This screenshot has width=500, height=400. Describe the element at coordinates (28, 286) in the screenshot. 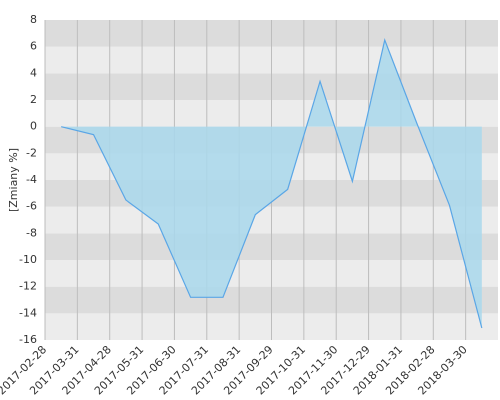

I see `y-tick-label: -12` at that location.